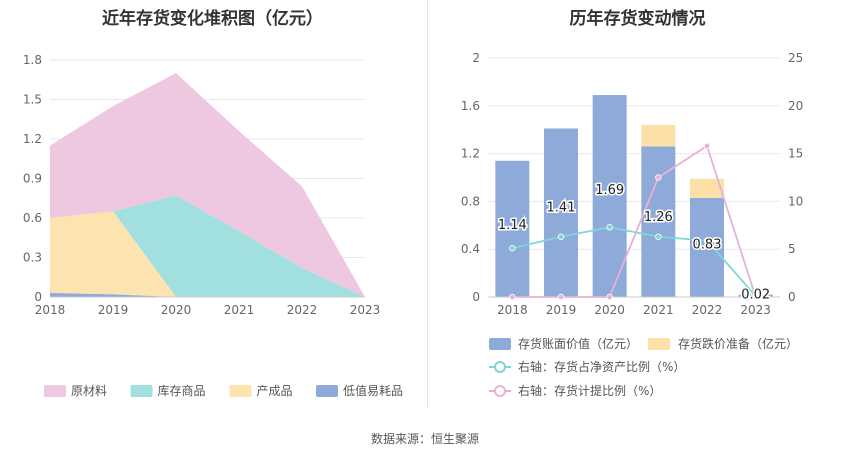 Image resolution: width=850 pixels, height=459 pixels. I want to click on right-y-left-tick-label: 0, so click(476, 297).